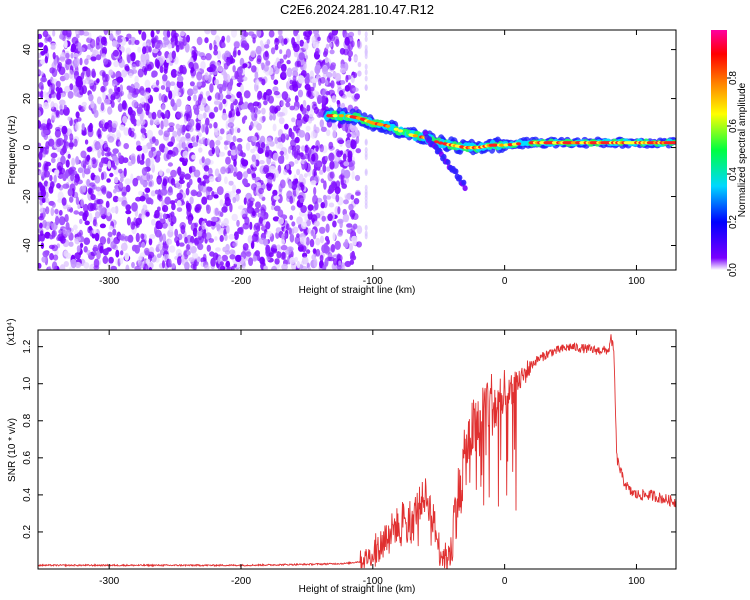 The width and height of the screenshot is (750, 600). Describe the element at coordinates (12, 150) in the screenshot. I see `spectrogram-y-axis-label: Frequency (Hz)` at that location.